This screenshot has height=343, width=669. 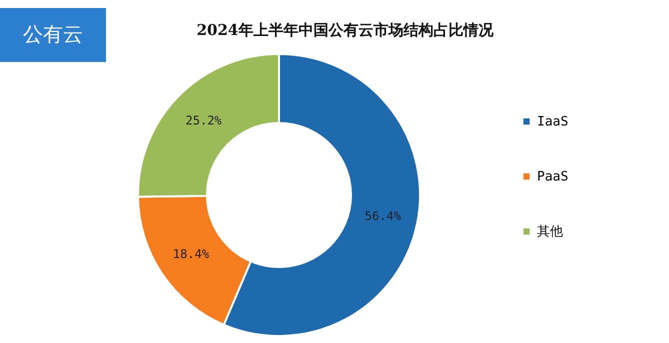 What do you see at coordinates (552, 177) in the screenshot?
I see `legend-label: PaaS` at bounding box center [552, 177].